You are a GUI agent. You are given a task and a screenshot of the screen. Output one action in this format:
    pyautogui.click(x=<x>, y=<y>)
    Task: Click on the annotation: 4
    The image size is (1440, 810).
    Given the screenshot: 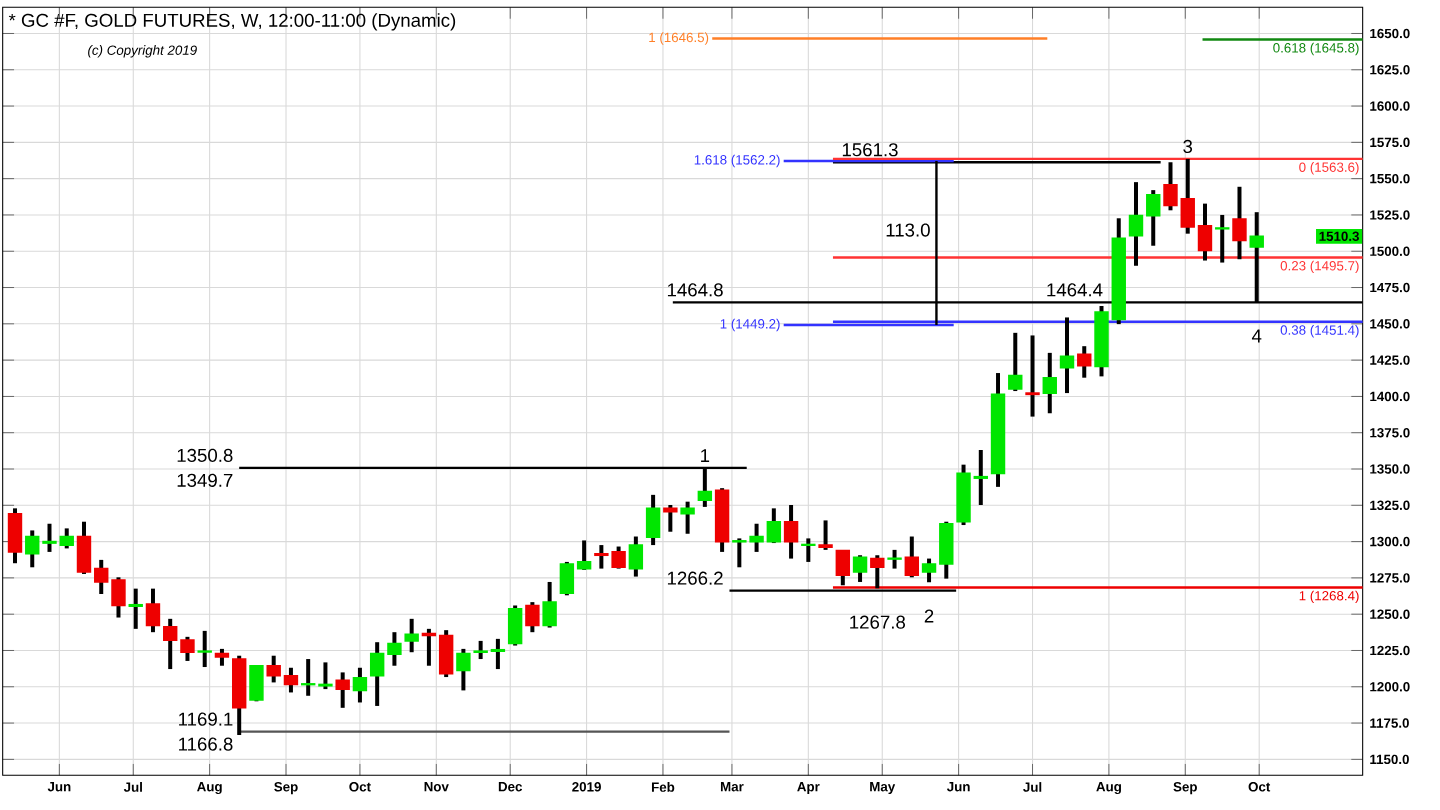 What is the action you would take?
    pyautogui.click(x=1256, y=336)
    